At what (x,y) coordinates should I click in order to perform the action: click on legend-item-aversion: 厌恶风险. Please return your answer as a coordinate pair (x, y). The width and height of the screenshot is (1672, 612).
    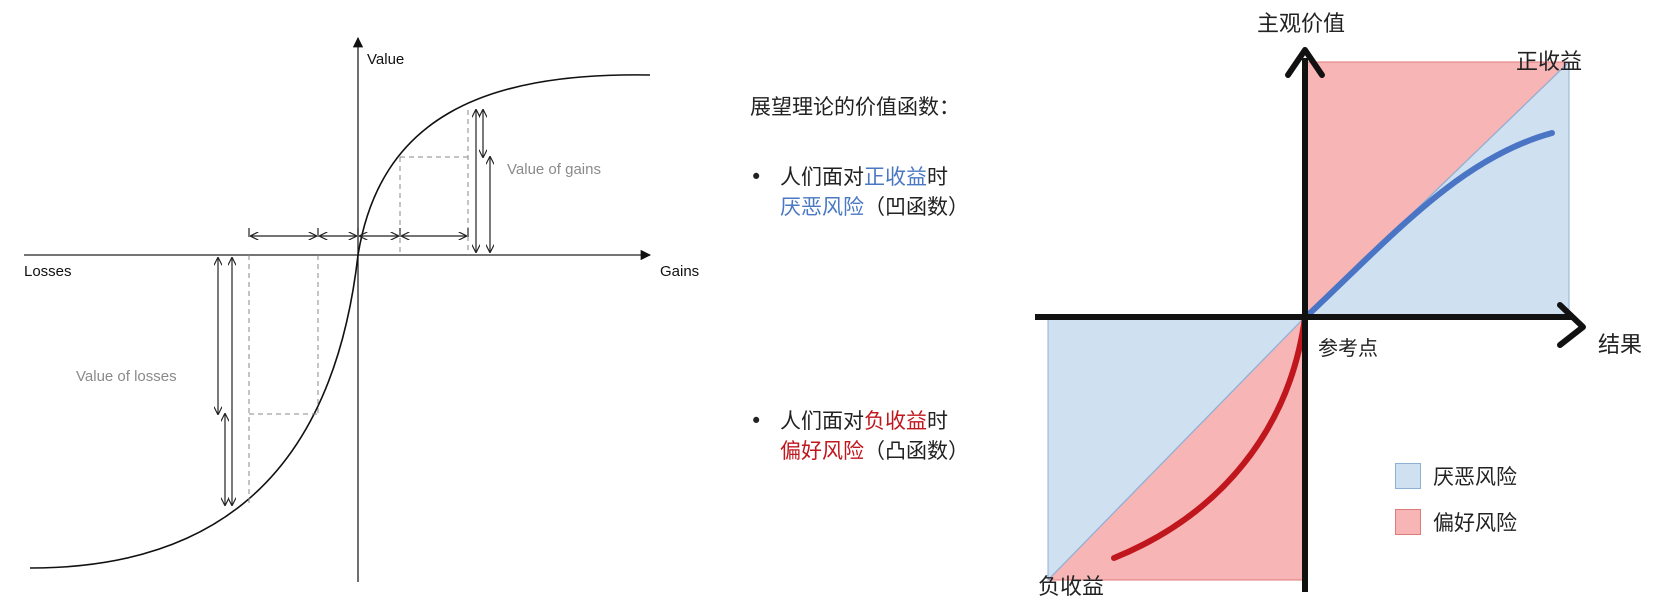
    Looking at the image, I should click on (1456, 476).